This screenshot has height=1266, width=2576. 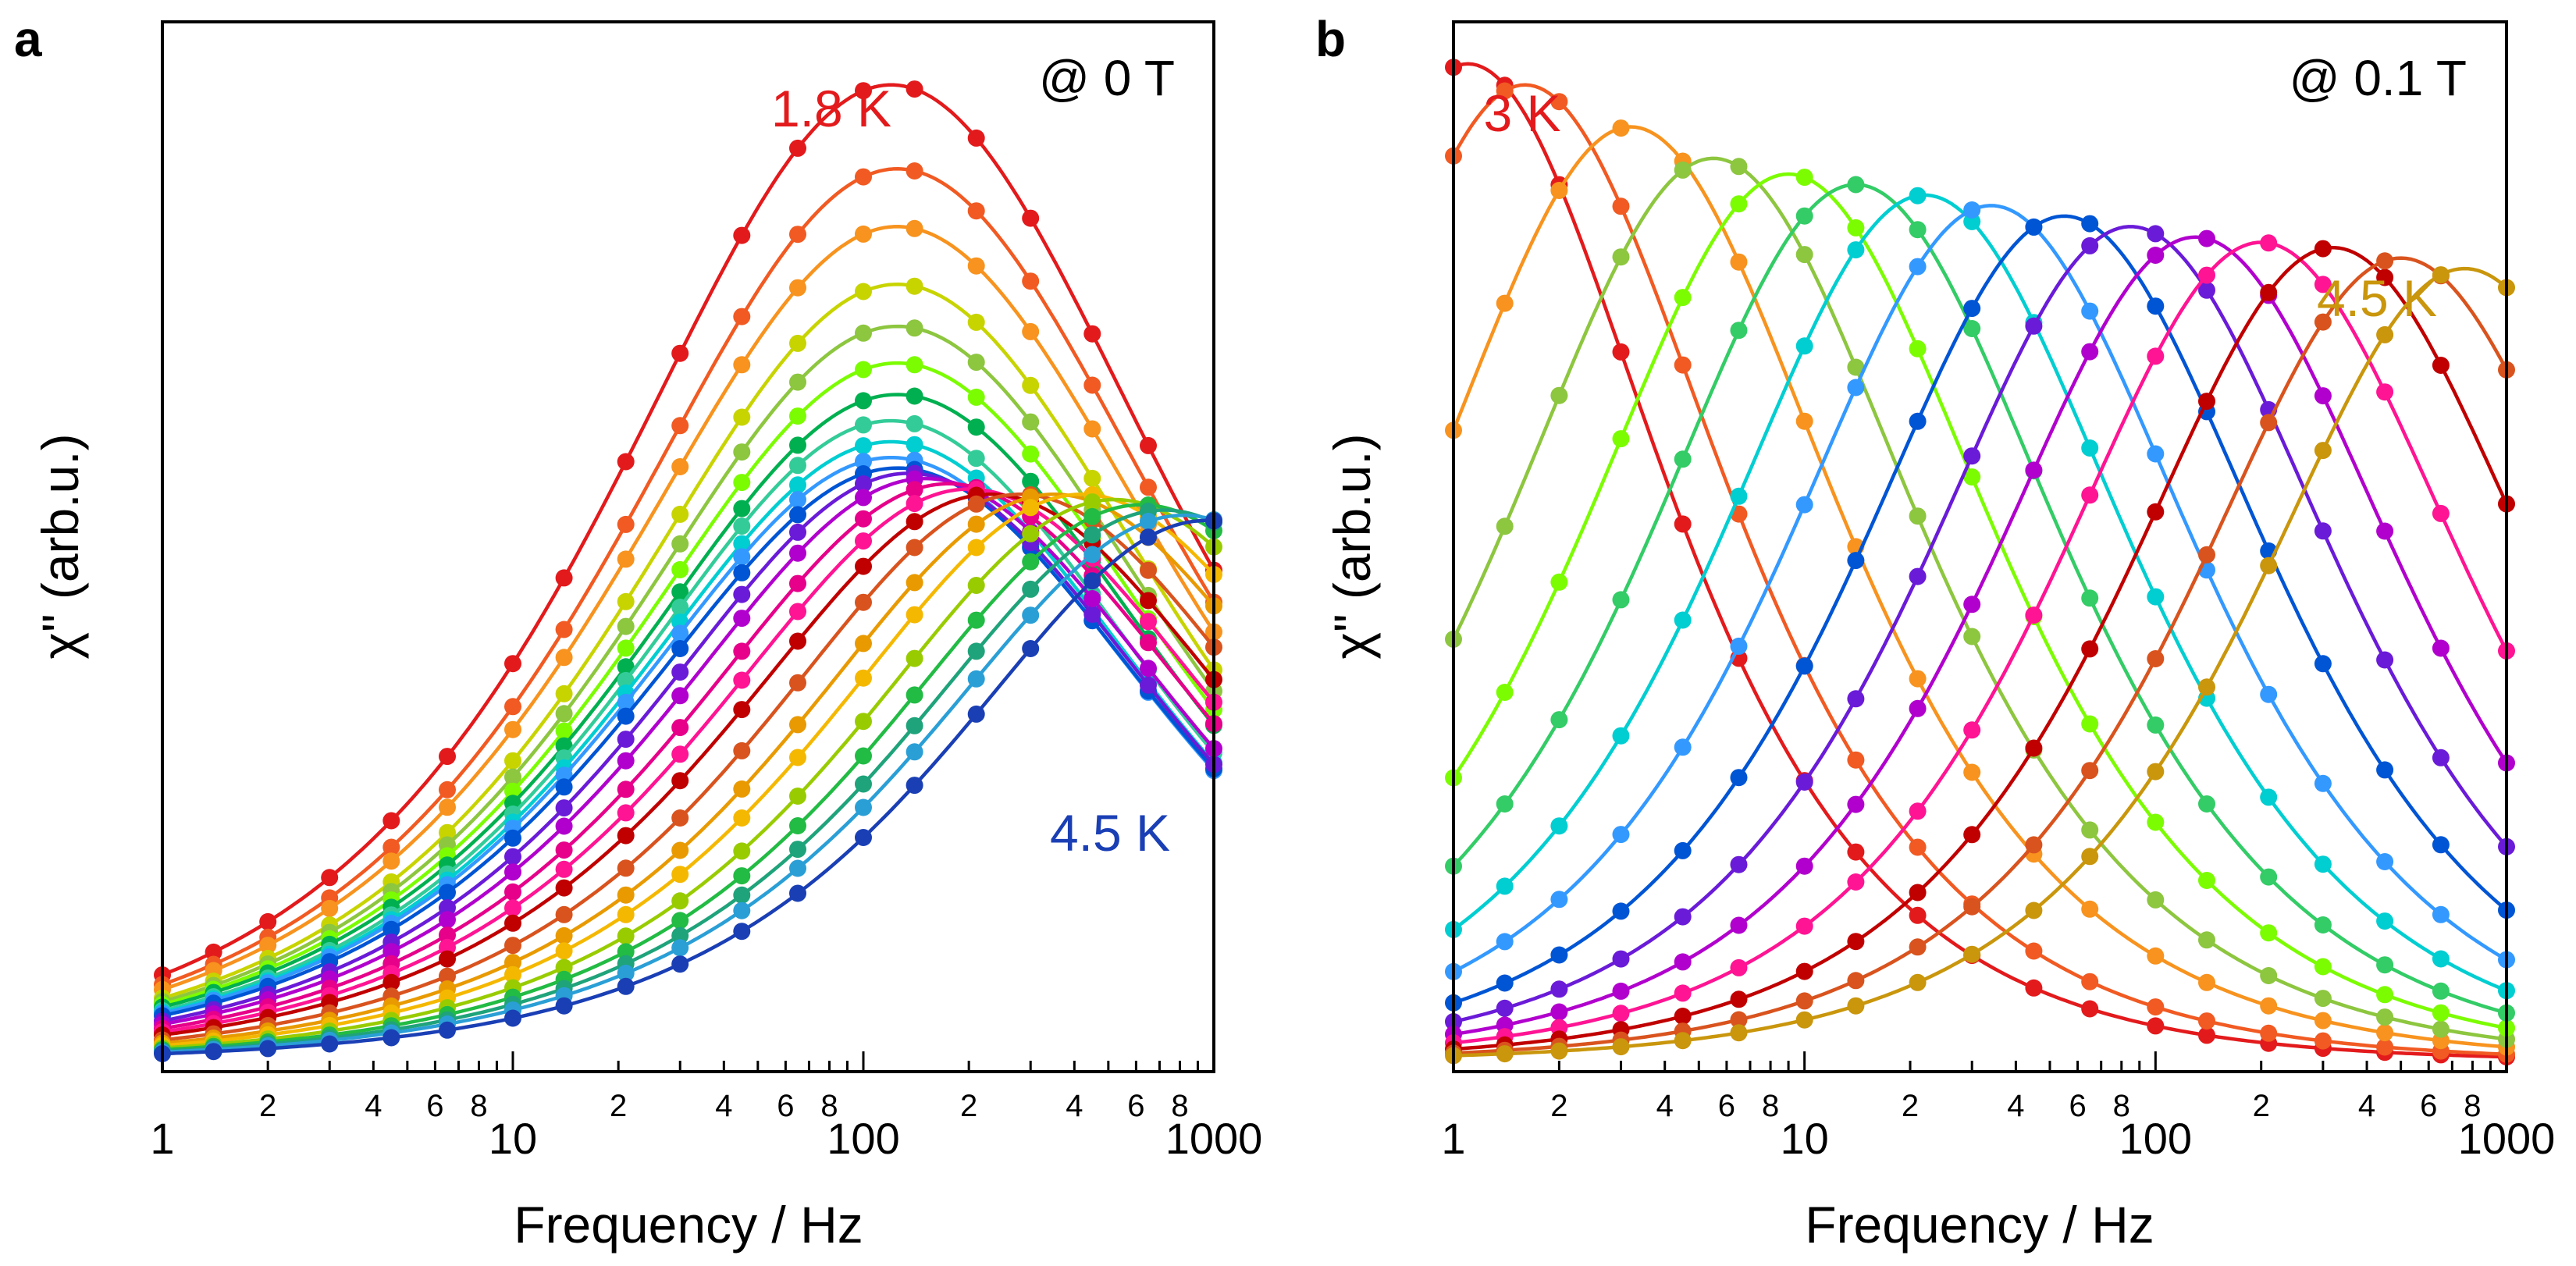 What do you see at coordinates (2377, 298) in the screenshot?
I see `panel-b-low-temp-label: 4.5 K` at bounding box center [2377, 298].